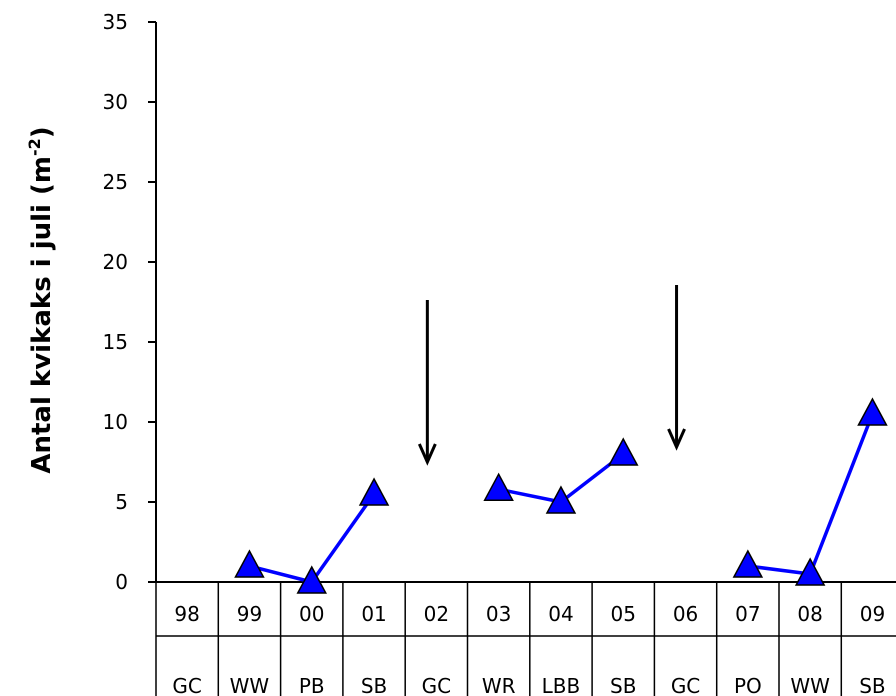 This screenshot has width=896, height=696. What do you see at coordinates (685, 614) in the screenshot?
I see `x-tick-label: 06` at bounding box center [685, 614].